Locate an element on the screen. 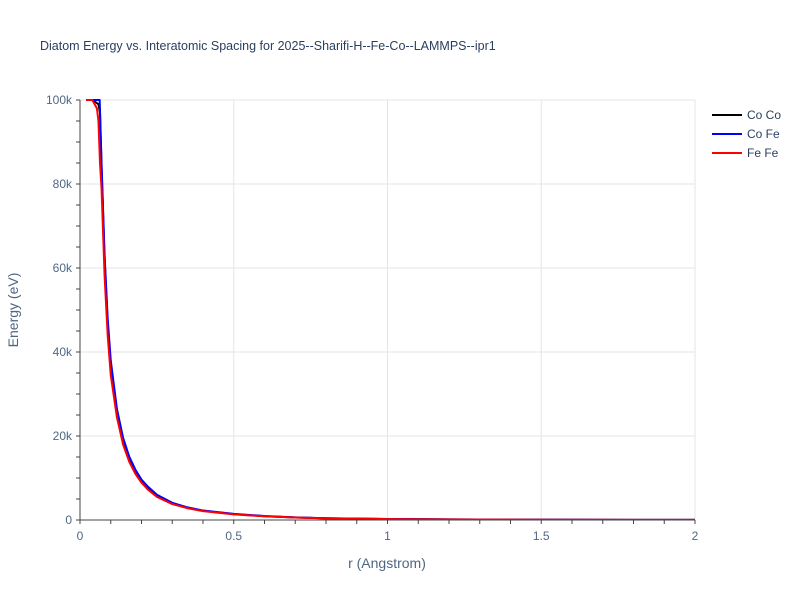 Image resolution: width=800 pixels, height=600 pixels. x-tick-label: 1.5 is located at coordinates (541, 536).